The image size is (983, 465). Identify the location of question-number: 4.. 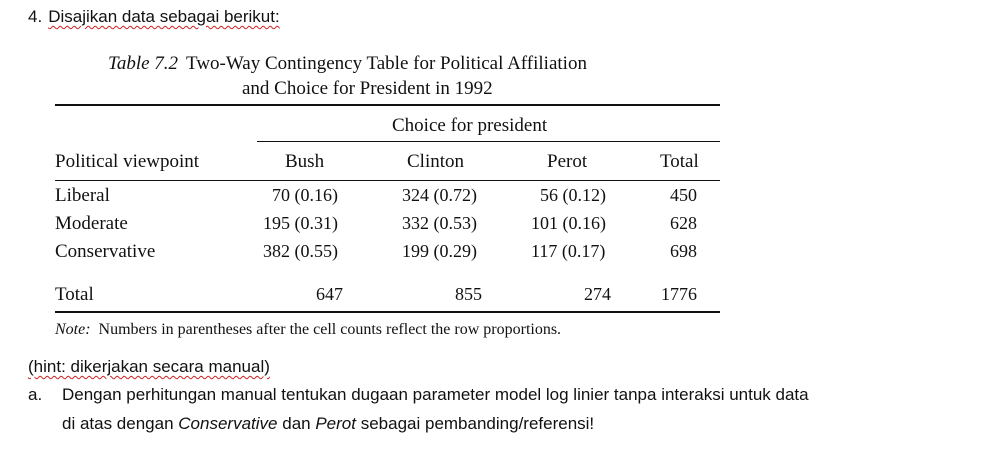
(35, 16).